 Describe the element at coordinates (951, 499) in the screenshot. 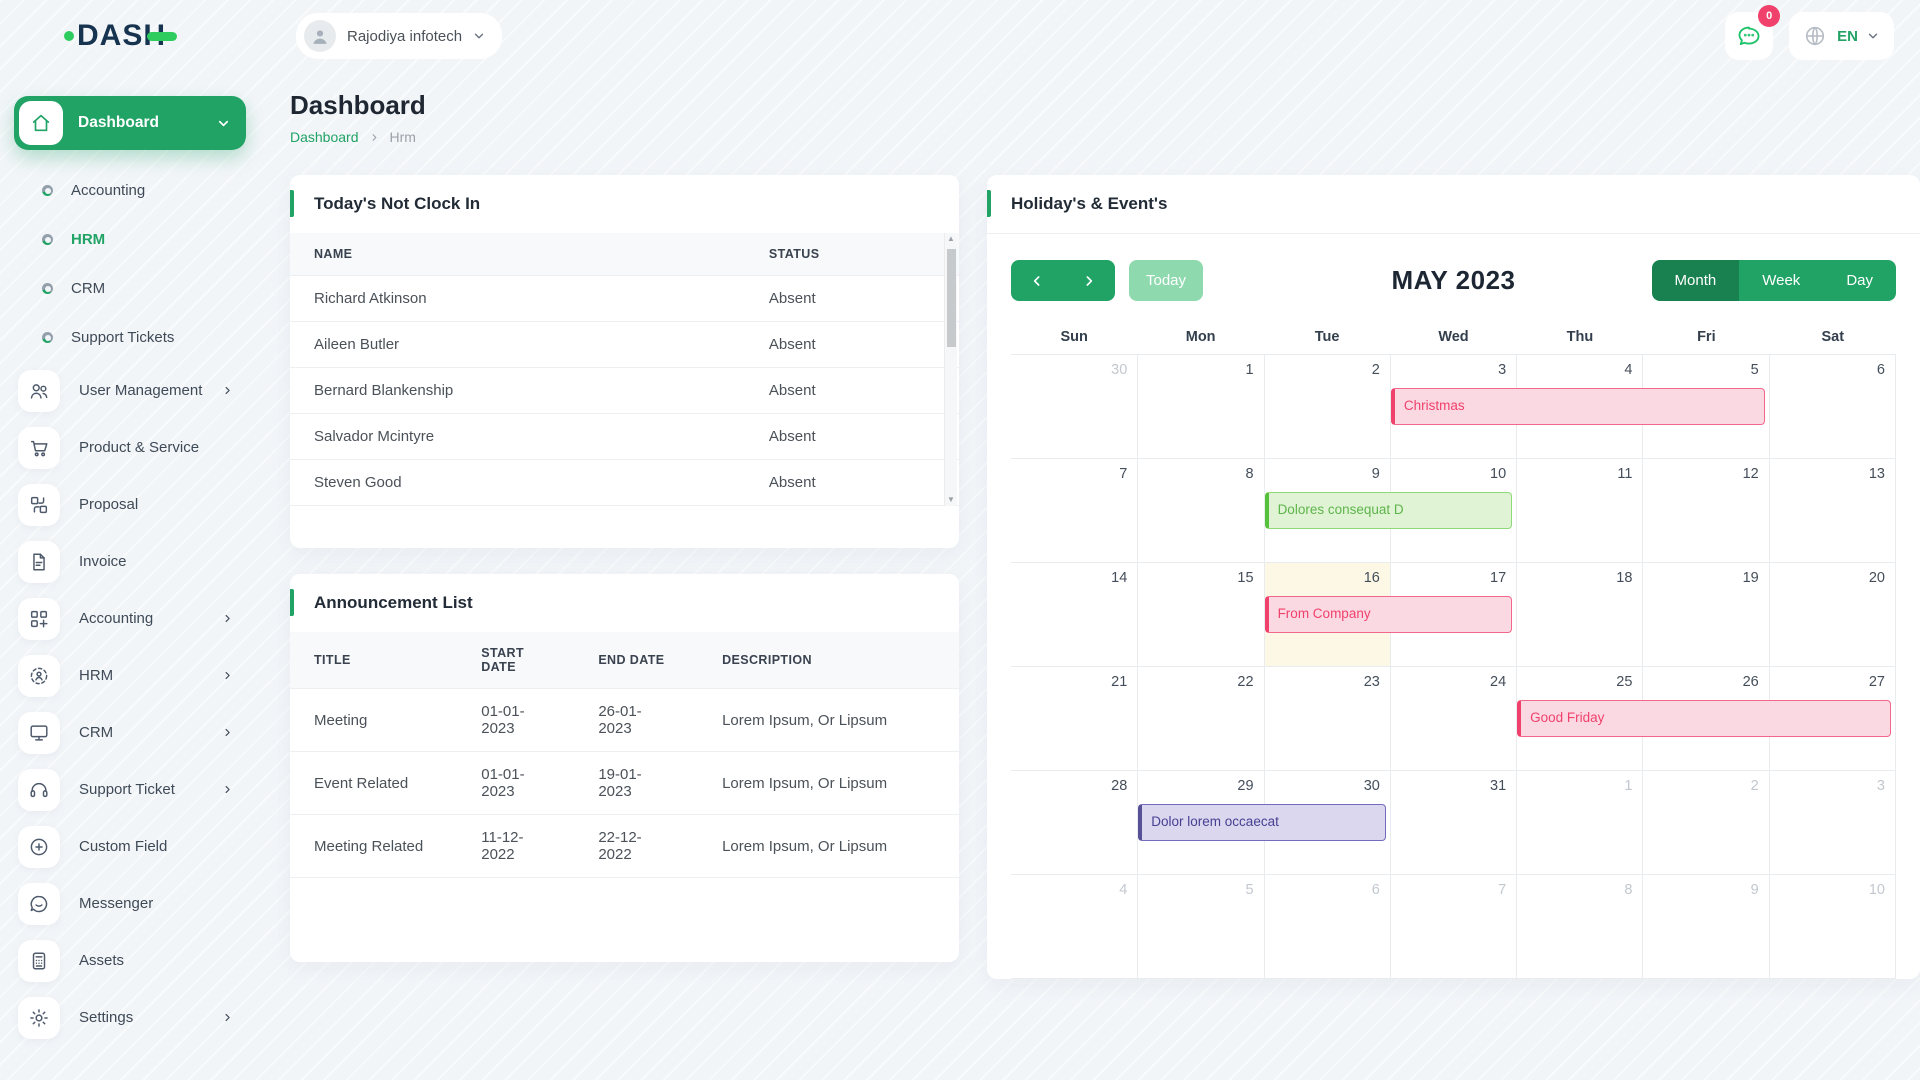

I see `scrollbar-down-arrow: ▼` at that location.